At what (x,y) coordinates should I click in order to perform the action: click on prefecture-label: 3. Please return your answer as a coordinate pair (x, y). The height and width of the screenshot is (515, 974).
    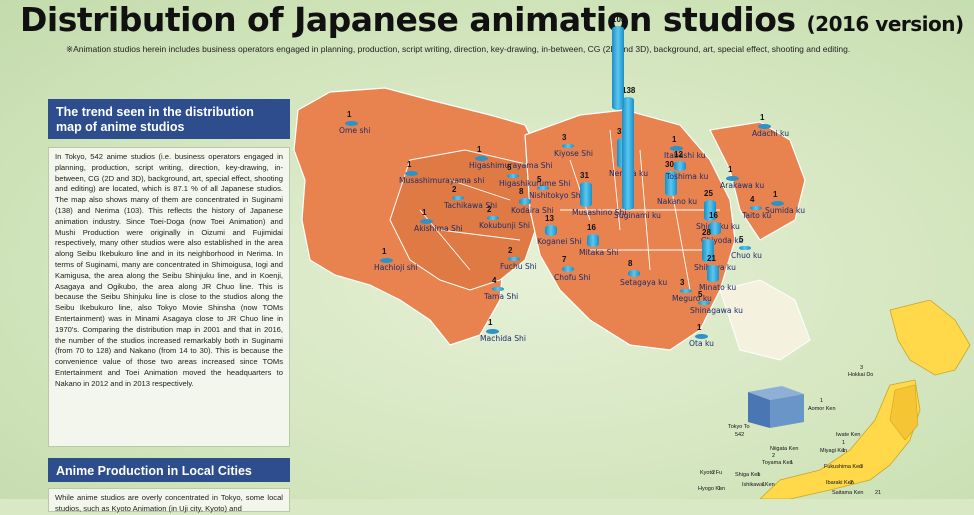
    Looking at the image, I should click on (862, 467).